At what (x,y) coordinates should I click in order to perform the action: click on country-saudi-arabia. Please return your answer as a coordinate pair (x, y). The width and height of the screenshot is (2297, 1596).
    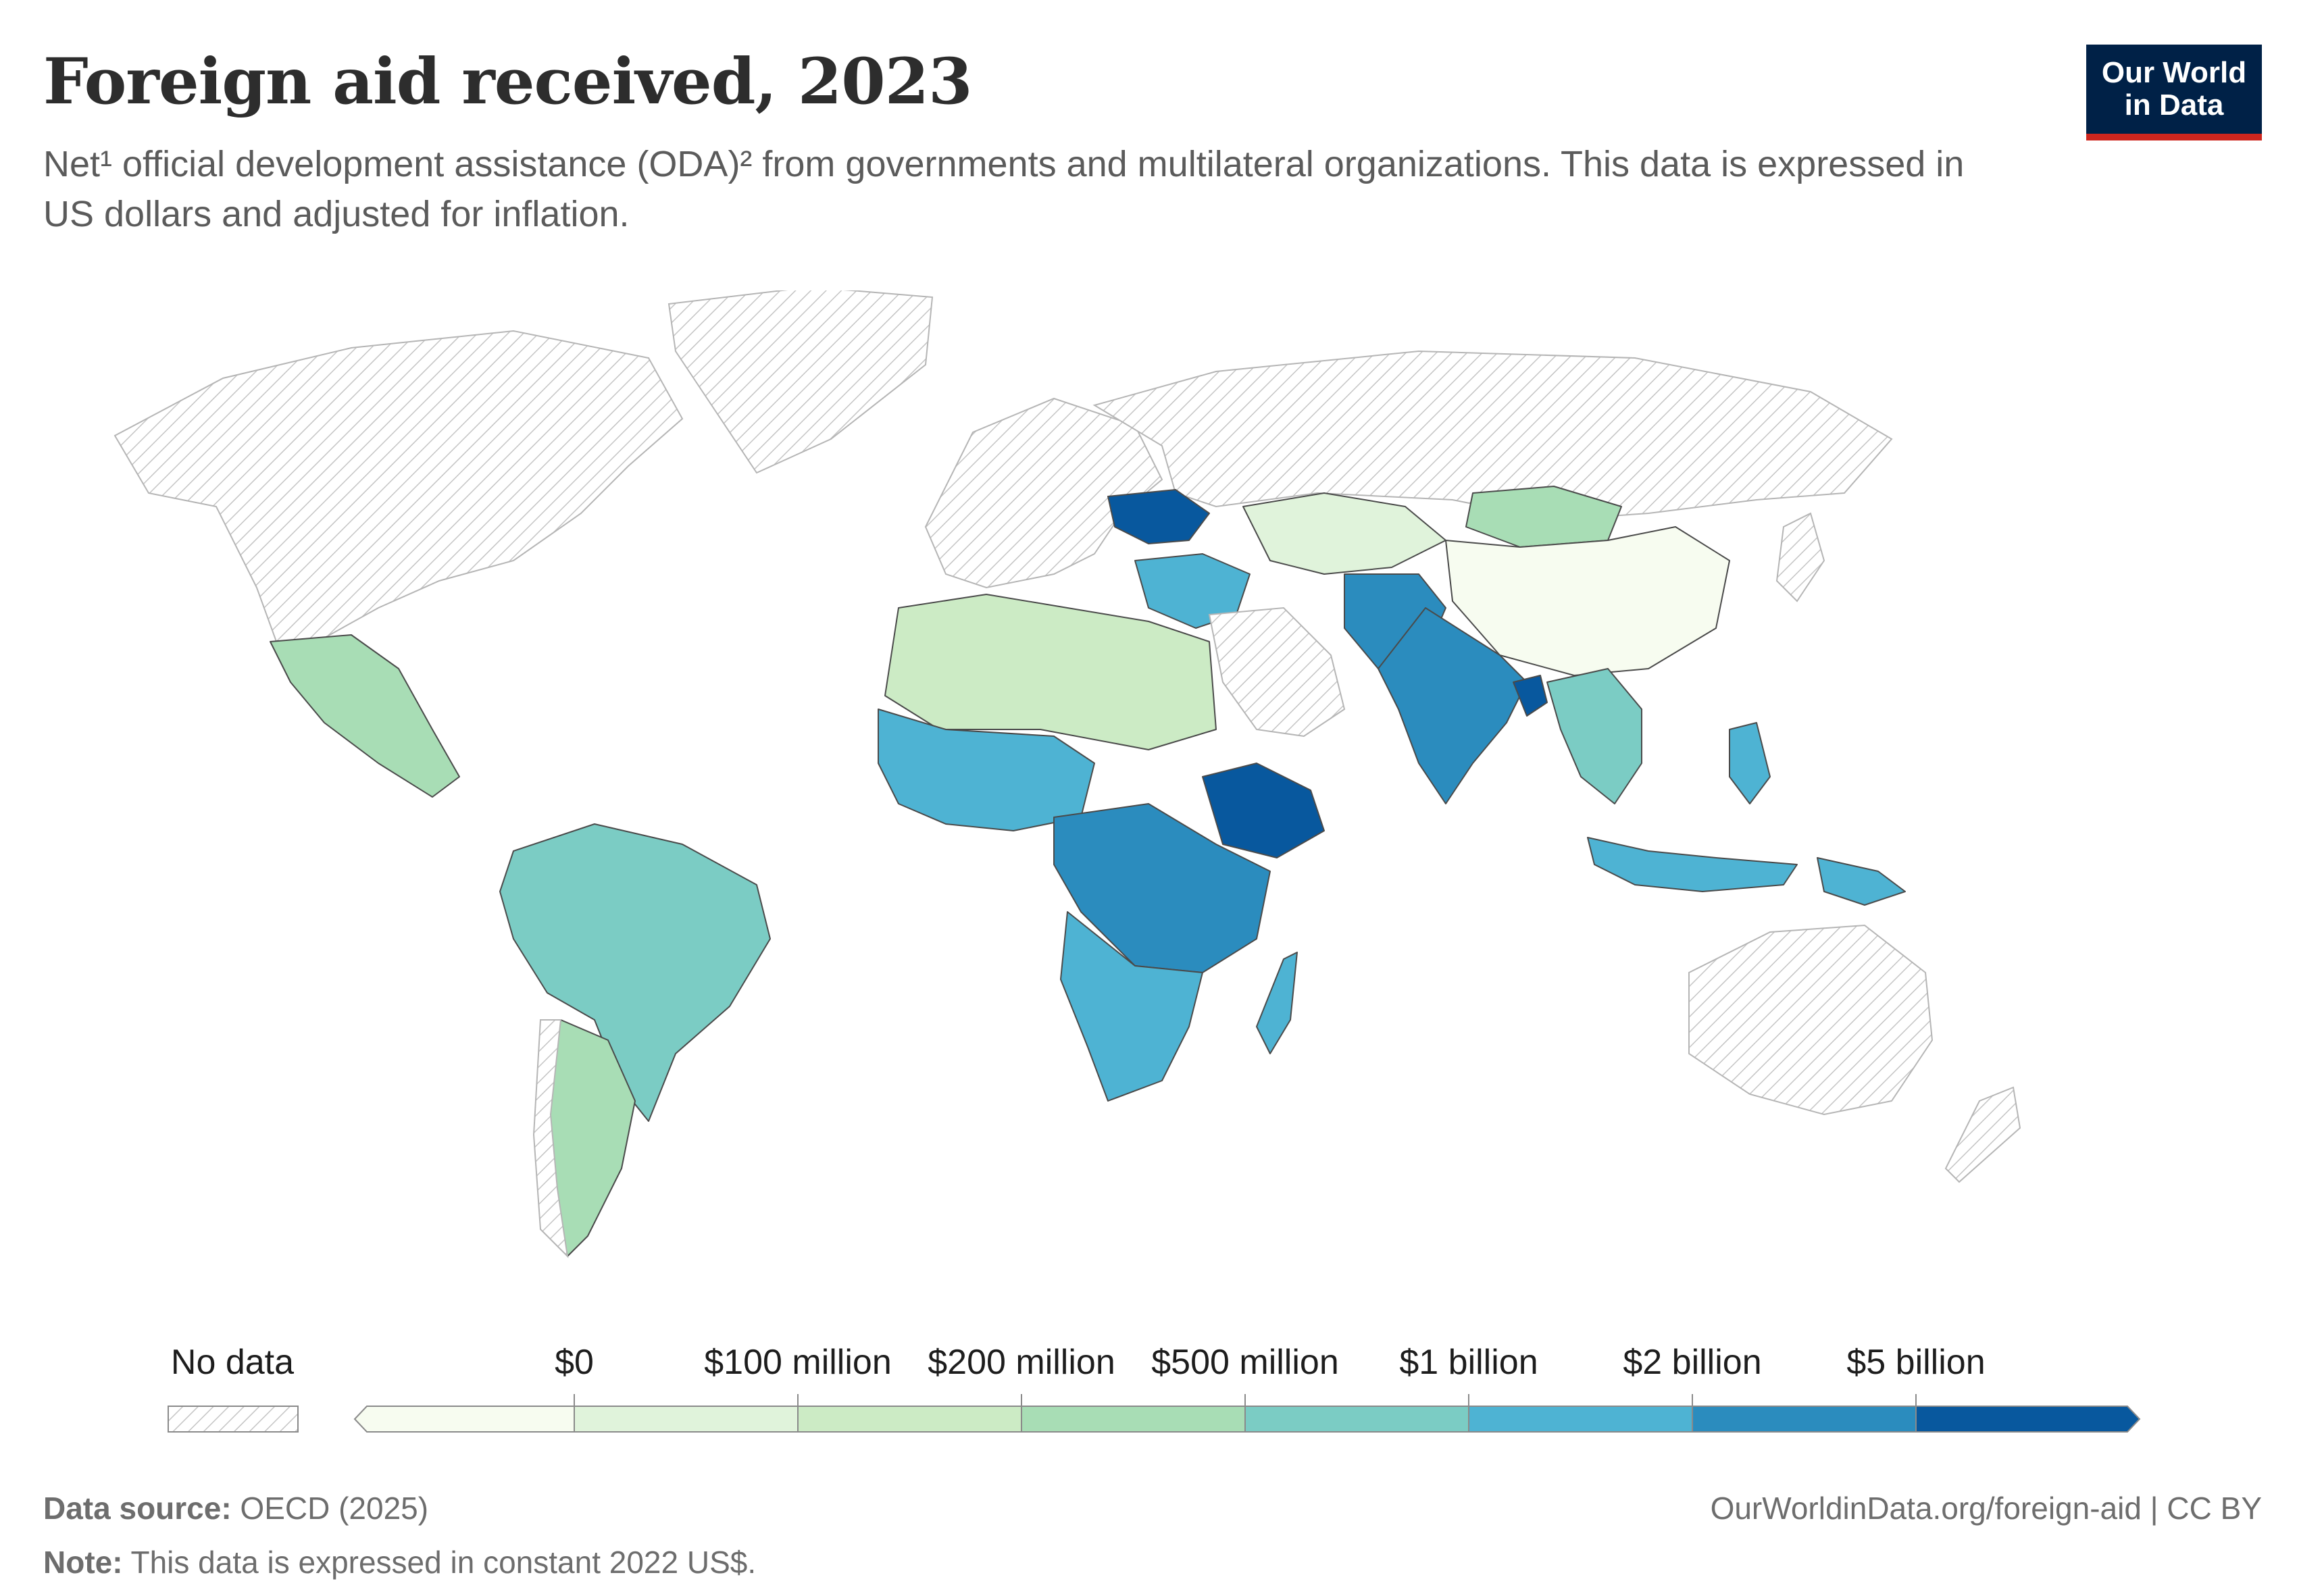
    Looking at the image, I should click on (1277, 672).